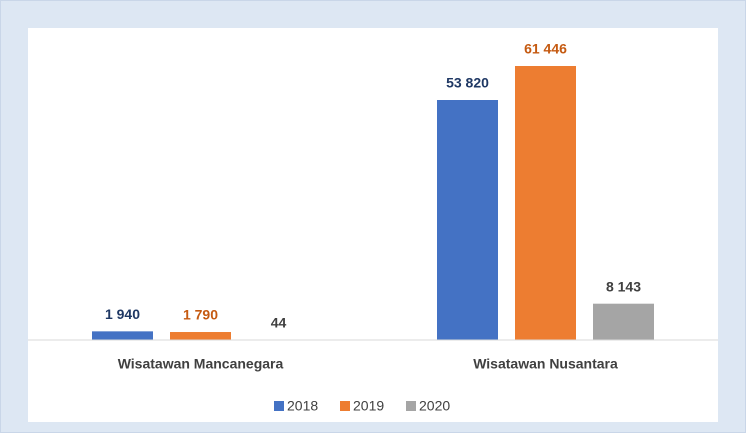 This screenshot has height=433, width=746. What do you see at coordinates (467, 83) in the screenshot?
I see `value-label: 53 820` at bounding box center [467, 83].